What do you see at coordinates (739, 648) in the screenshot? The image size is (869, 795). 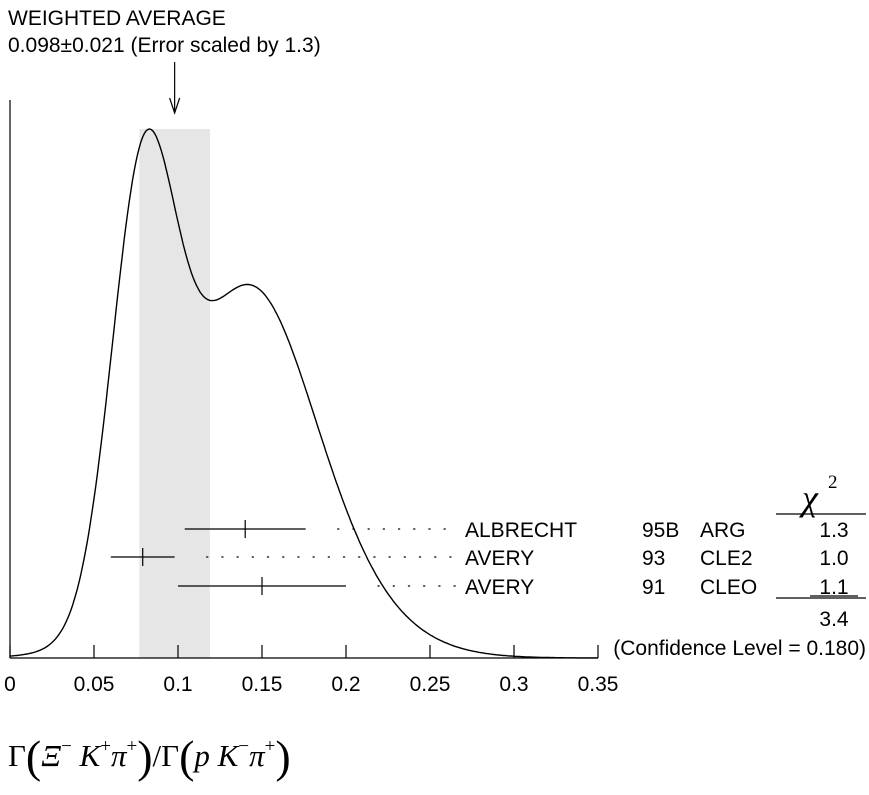 I see `confidence-level: (Confidence Level = 0.180)` at bounding box center [739, 648].